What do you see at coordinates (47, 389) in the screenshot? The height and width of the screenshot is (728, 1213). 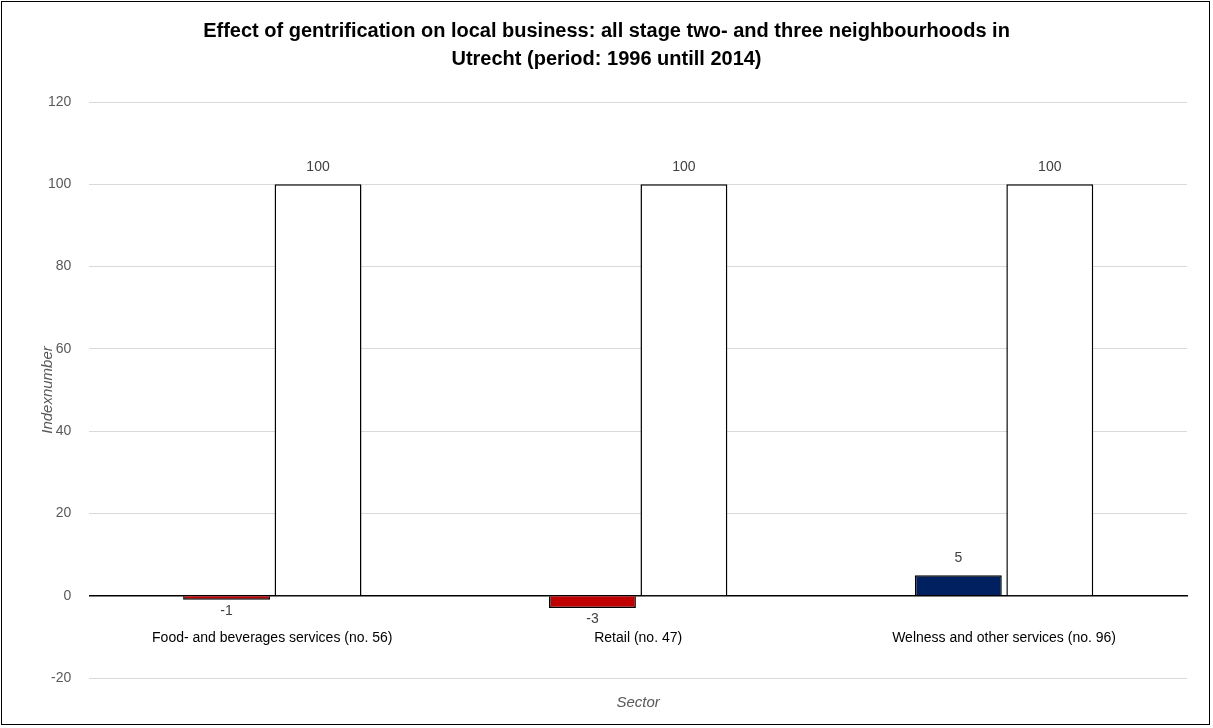 I see `y-axis-title: Indexnumber` at bounding box center [47, 389].